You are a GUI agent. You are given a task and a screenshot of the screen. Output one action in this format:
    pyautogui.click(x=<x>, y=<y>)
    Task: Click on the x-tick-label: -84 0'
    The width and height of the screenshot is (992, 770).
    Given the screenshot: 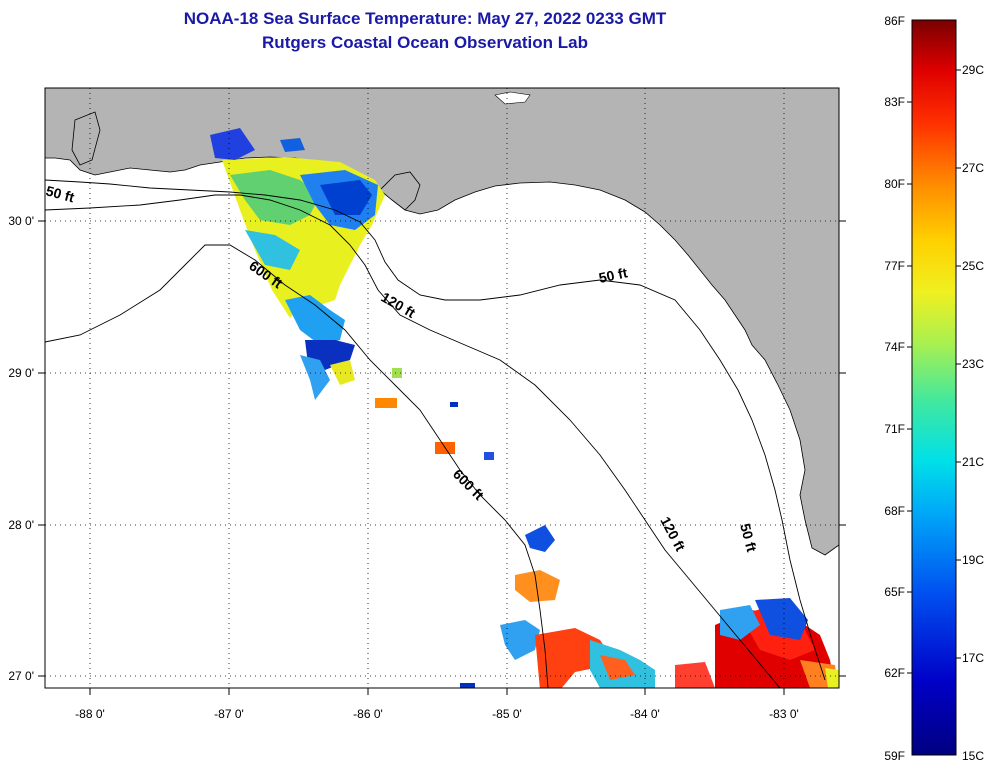 What is the action you would take?
    pyautogui.click(x=645, y=714)
    